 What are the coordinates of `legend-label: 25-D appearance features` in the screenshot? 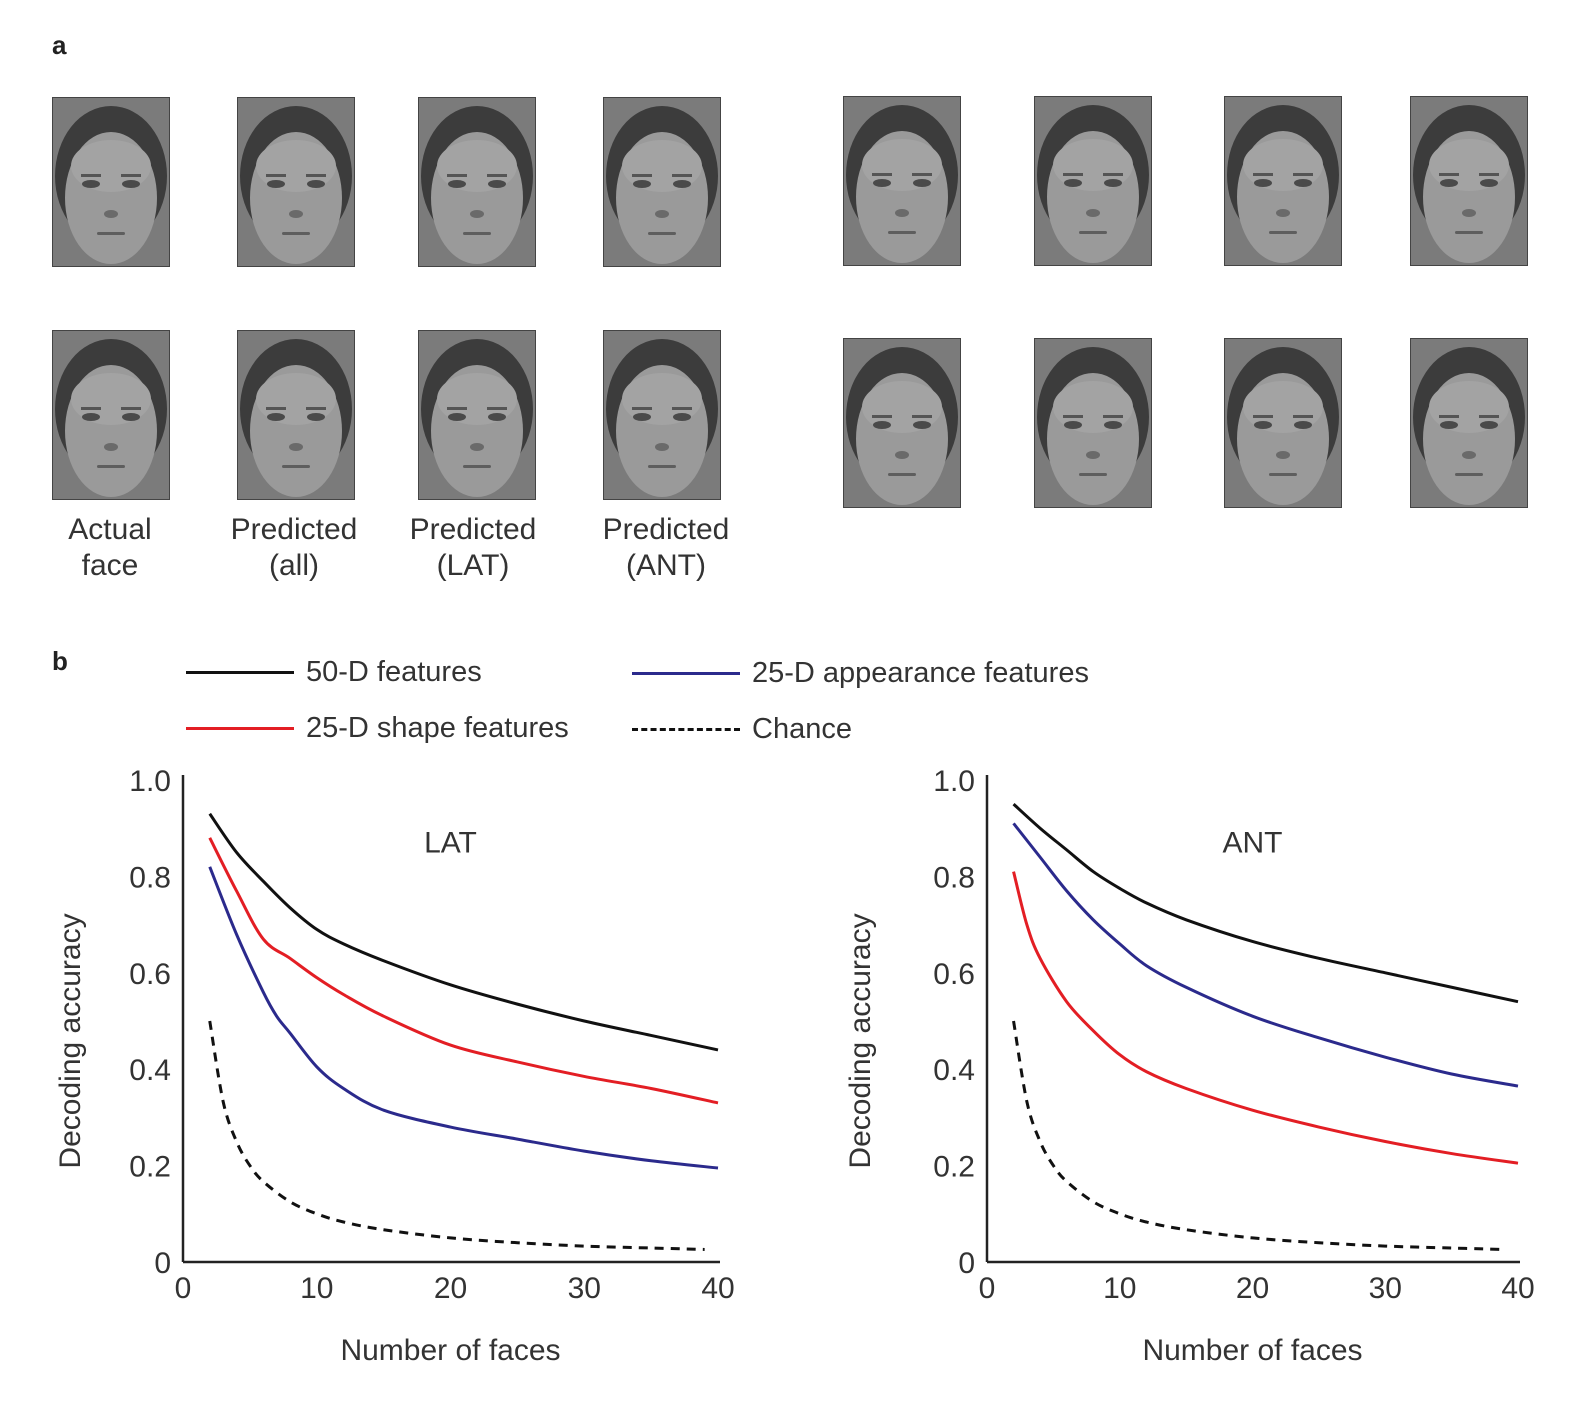 It's located at (920, 673).